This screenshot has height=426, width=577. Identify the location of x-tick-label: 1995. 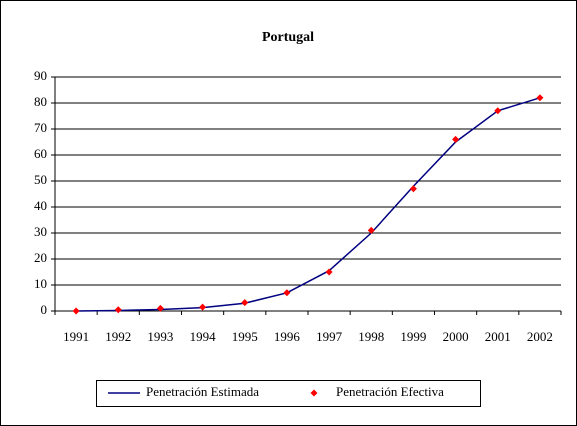
(245, 336).